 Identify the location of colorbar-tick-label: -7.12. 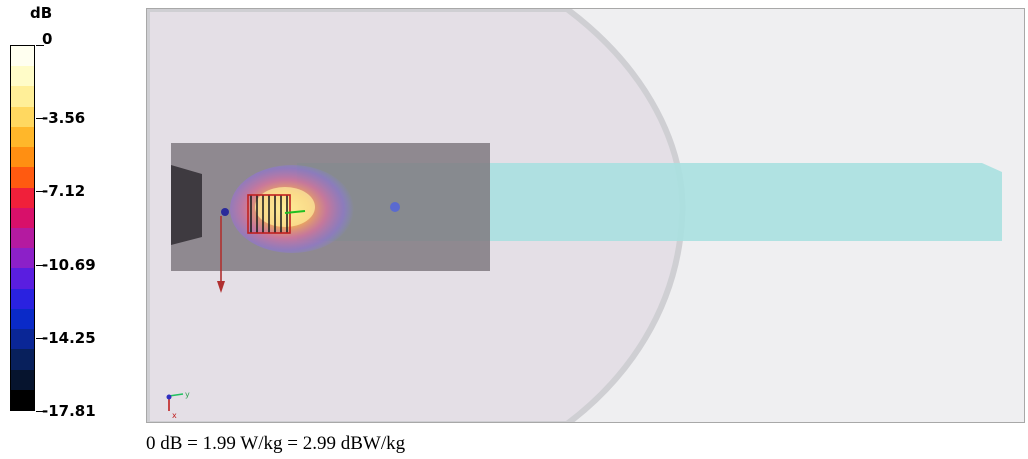
(64, 191).